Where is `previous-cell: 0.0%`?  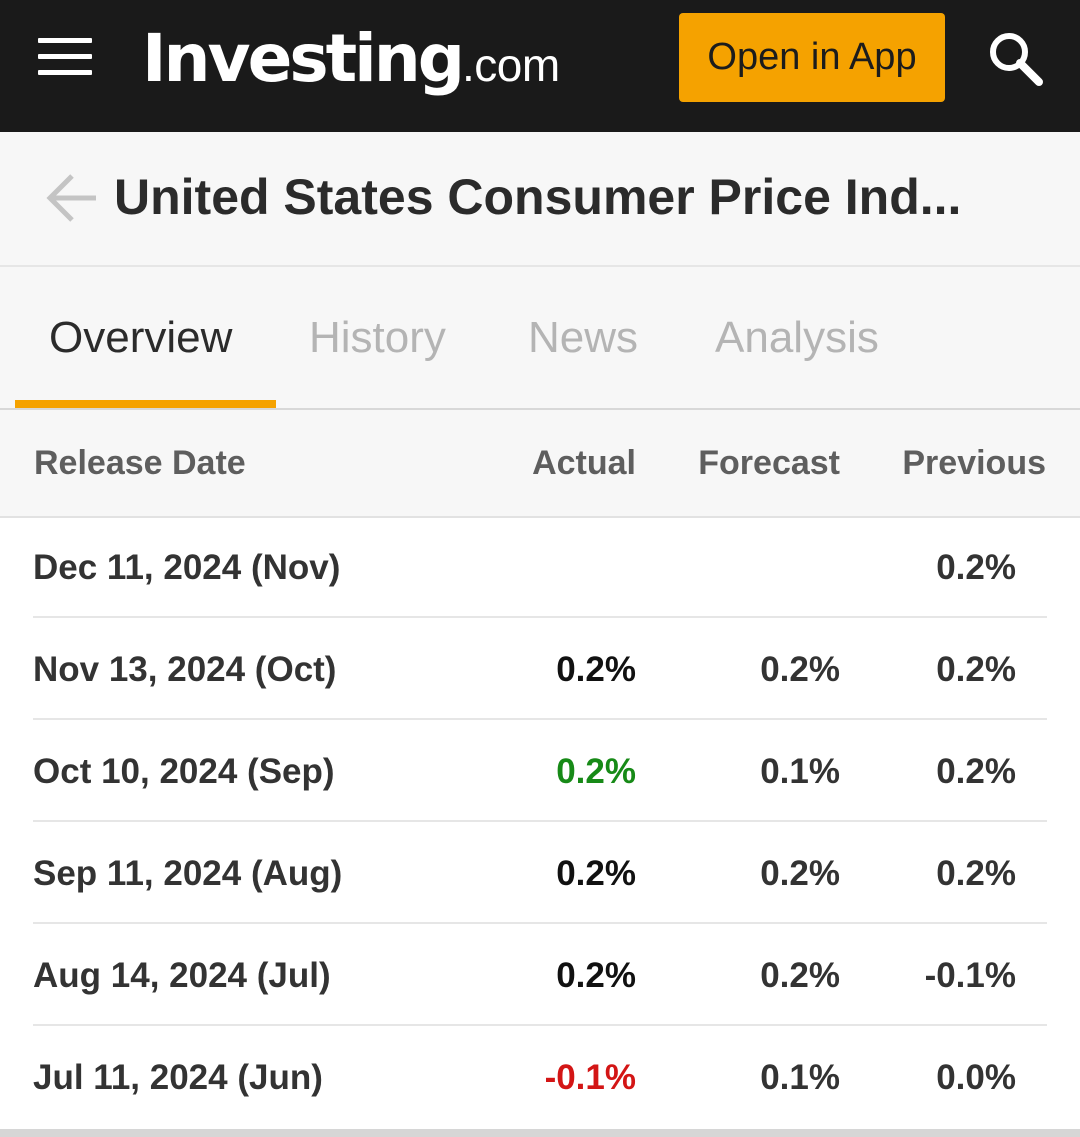
previous-cell: 0.0% is located at coordinates (976, 1077).